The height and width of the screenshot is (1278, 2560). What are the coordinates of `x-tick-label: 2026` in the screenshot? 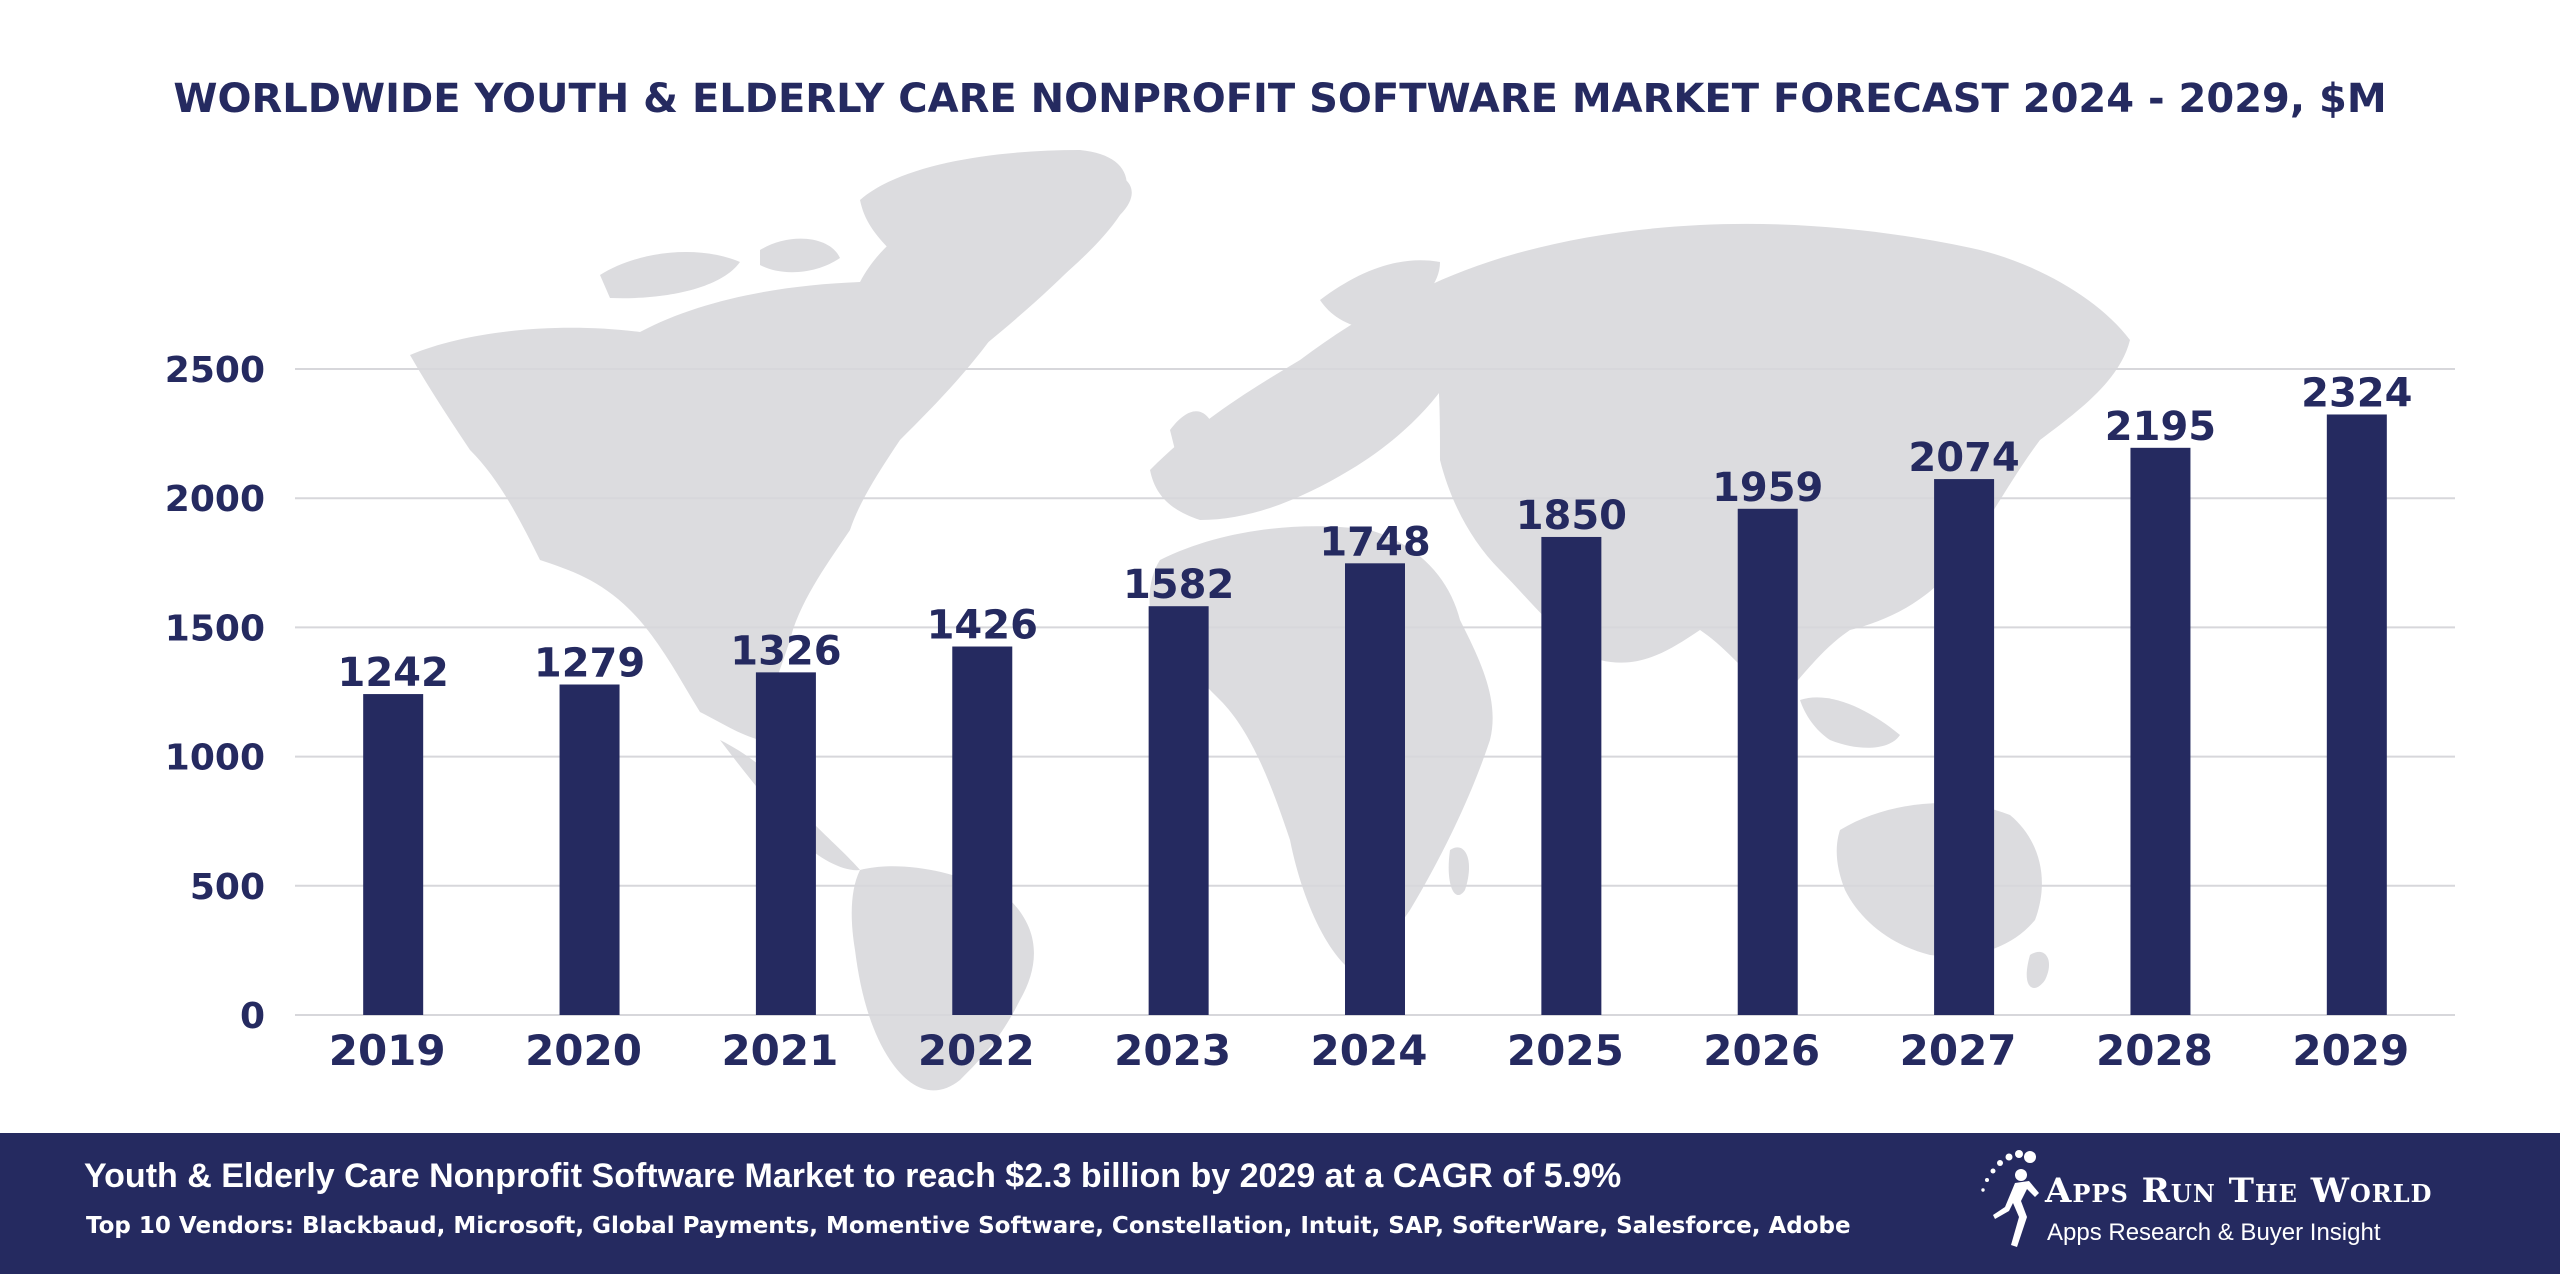 It's located at (1761, 1050).